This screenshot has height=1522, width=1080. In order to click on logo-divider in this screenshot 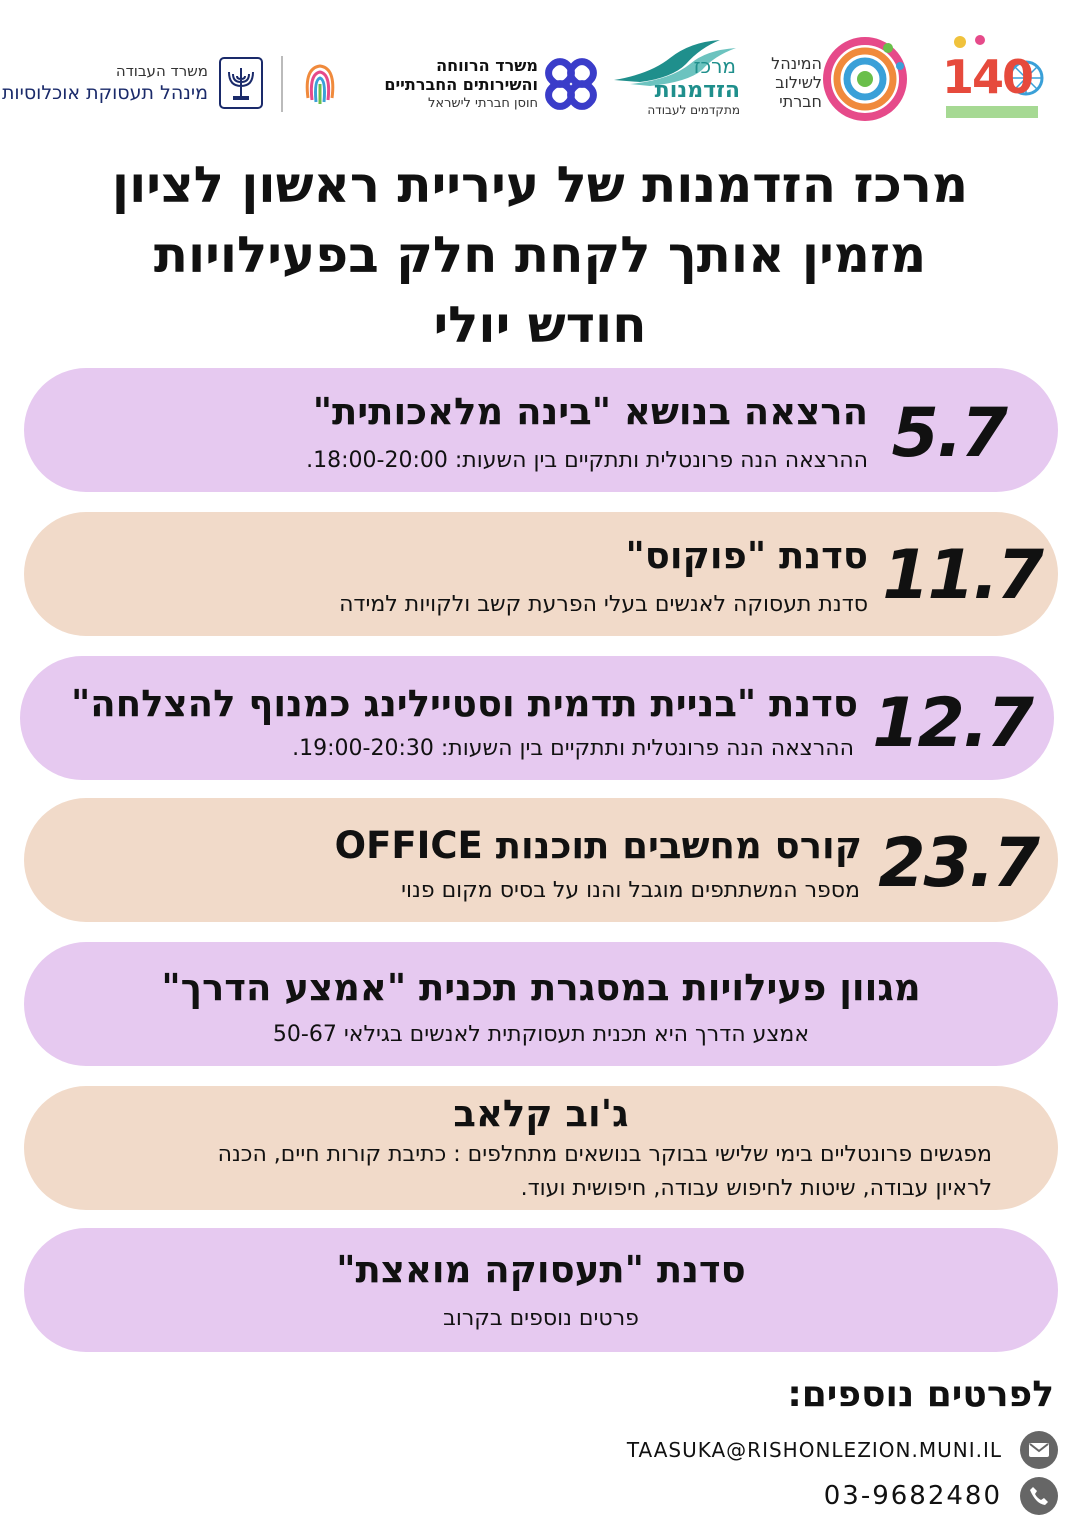, I will do `click(282, 84)`.